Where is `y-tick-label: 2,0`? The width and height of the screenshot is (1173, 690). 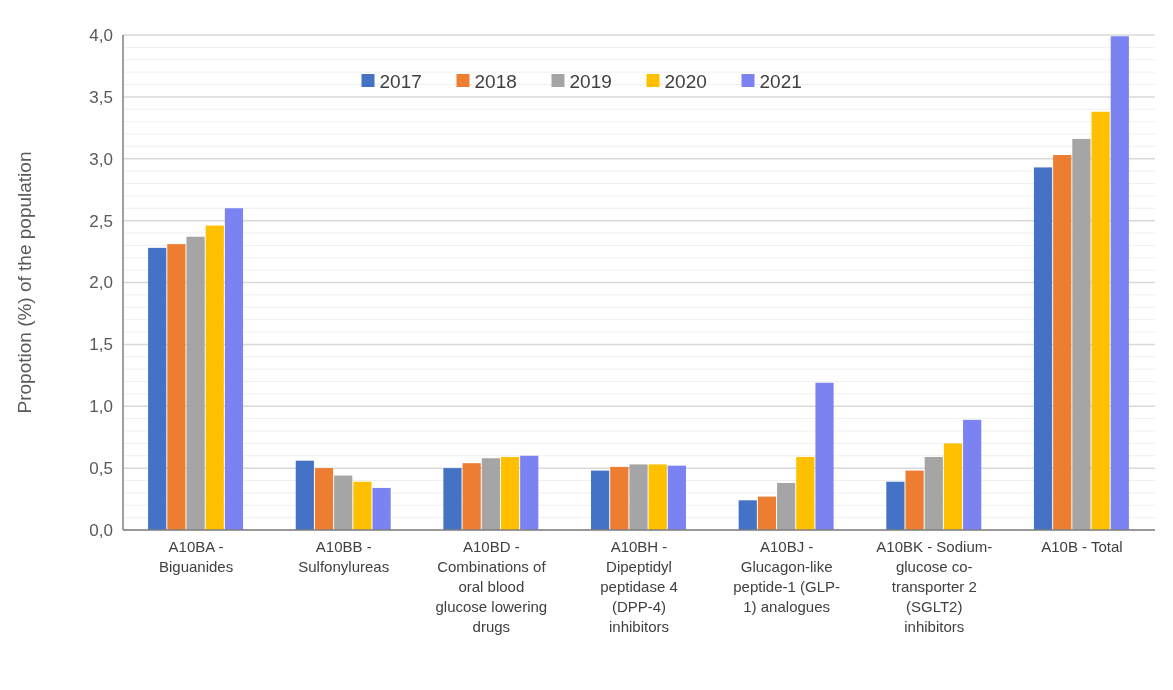 y-tick-label: 2,0 is located at coordinates (101, 283).